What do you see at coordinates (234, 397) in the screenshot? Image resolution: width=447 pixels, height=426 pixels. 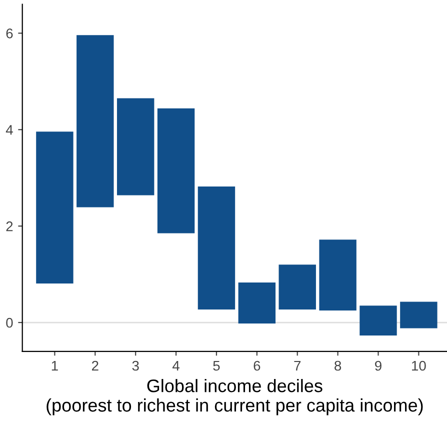 I see `x-axis-title: Global income deciles (poorest to richest in current per capita income)` at bounding box center [234, 397].